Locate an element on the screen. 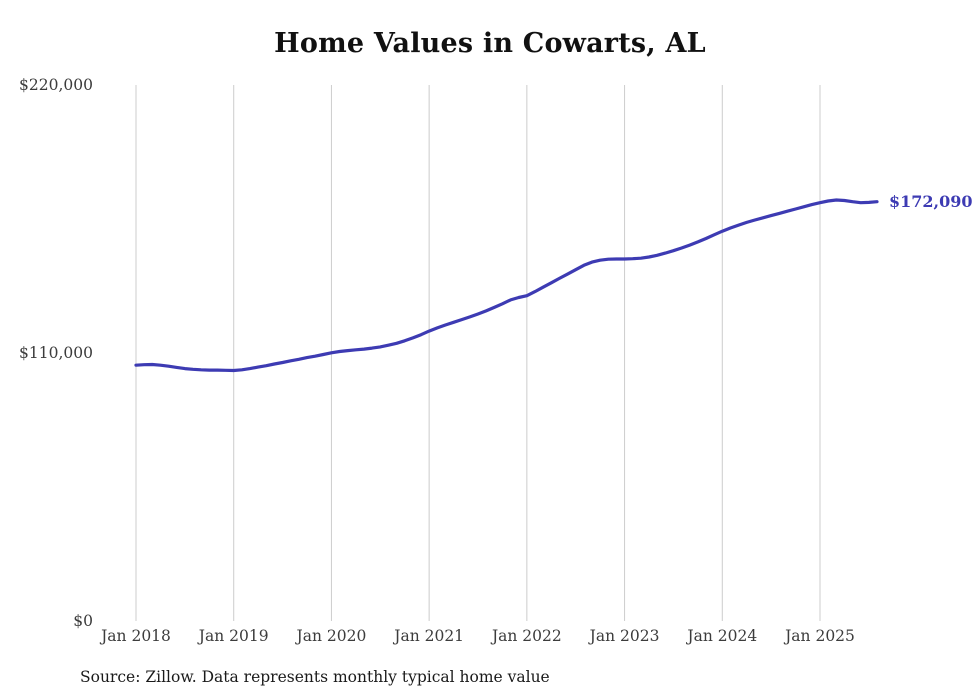  x-tick-label: Jan 2022 is located at coordinates (526, 636).